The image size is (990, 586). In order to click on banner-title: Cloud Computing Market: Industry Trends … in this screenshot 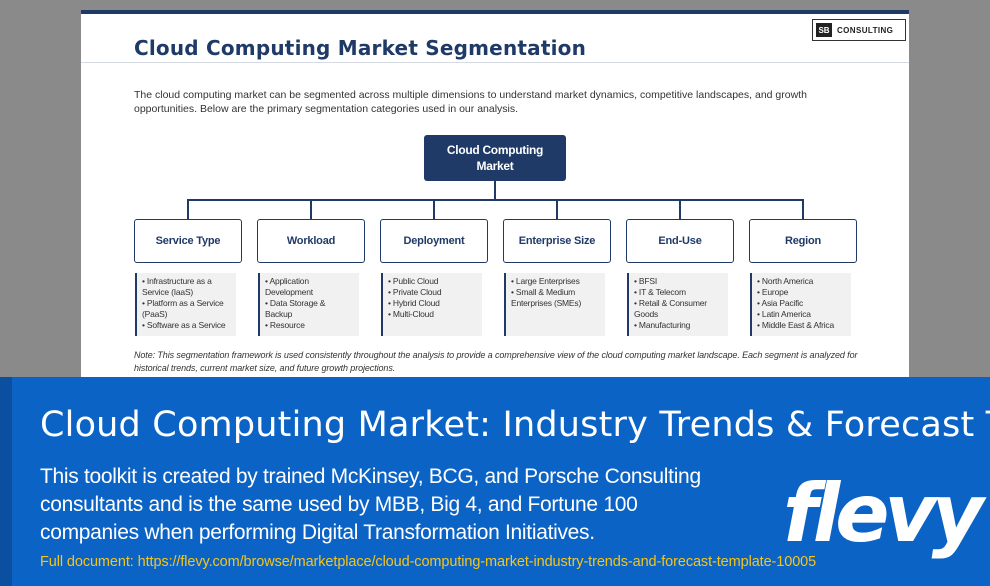, I will do `click(515, 425)`.